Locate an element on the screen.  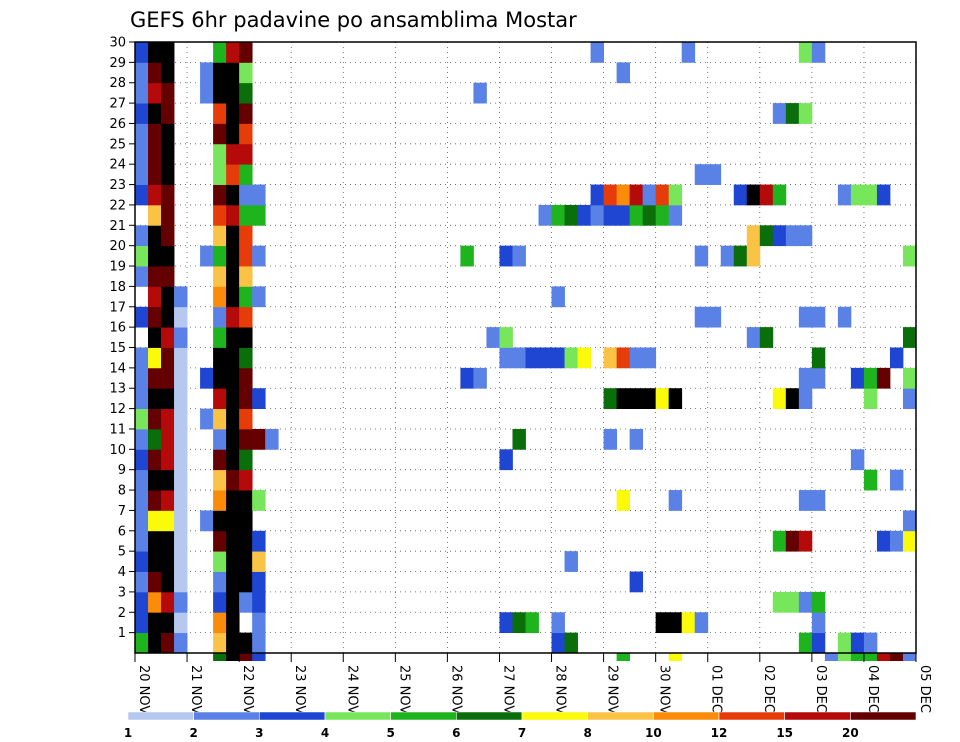
legend-label: 2 is located at coordinates (193, 733).